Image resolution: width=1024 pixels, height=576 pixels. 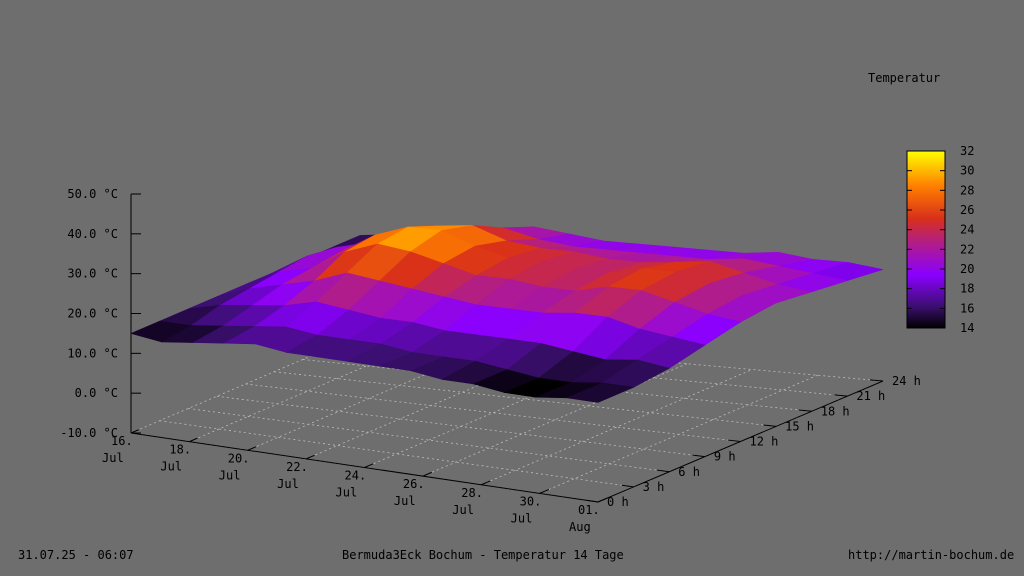 I want to click on y-tick-label: 9 h, so click(x=725, y=457).